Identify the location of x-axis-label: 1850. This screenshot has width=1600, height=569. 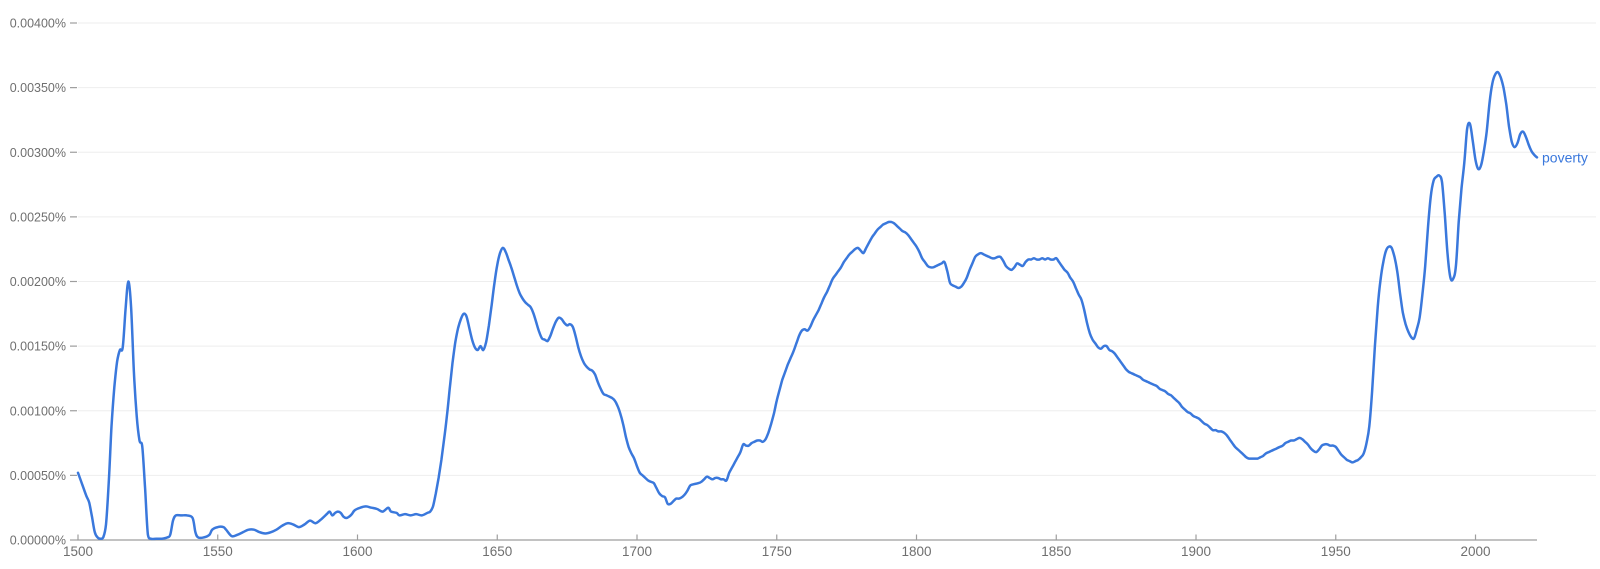
(1056, 551).